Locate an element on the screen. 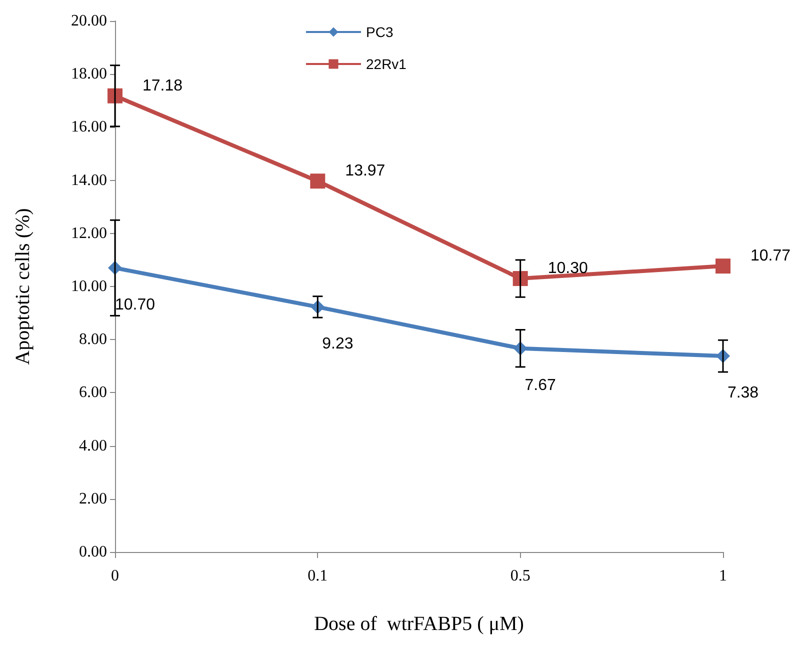  y-tick-label: 6.00 is located at coordinates (93, 393).